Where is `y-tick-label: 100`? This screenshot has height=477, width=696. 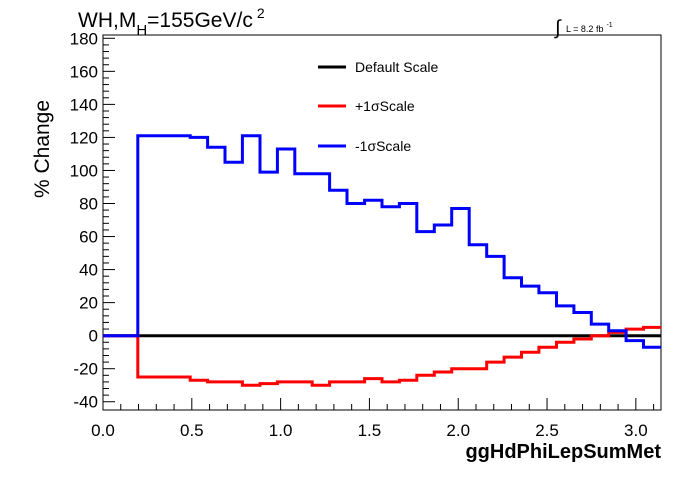
y-tick-label: 100 is located at coordinates (84, 170).